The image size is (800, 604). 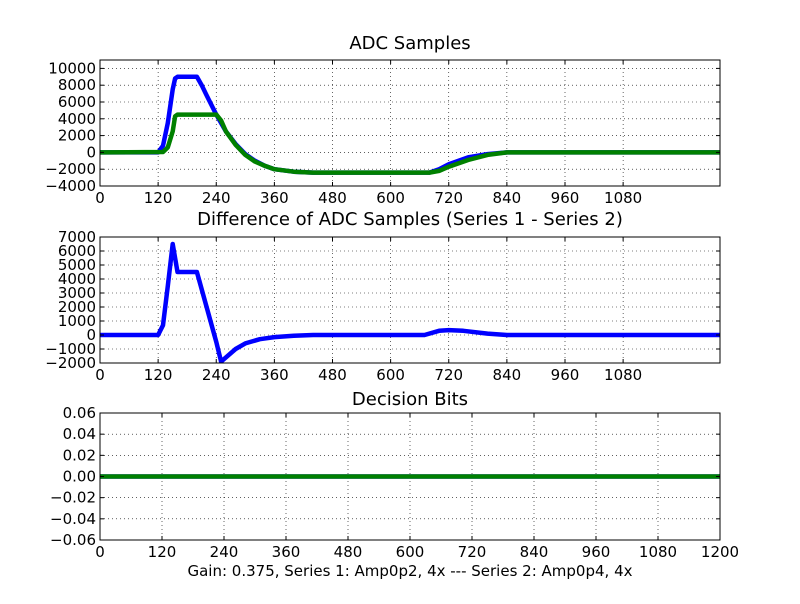 What do you see at coordinates (72, 68) in the screenshot?
I see `y-tick-label: 10000` at bounding box center [72, 68].